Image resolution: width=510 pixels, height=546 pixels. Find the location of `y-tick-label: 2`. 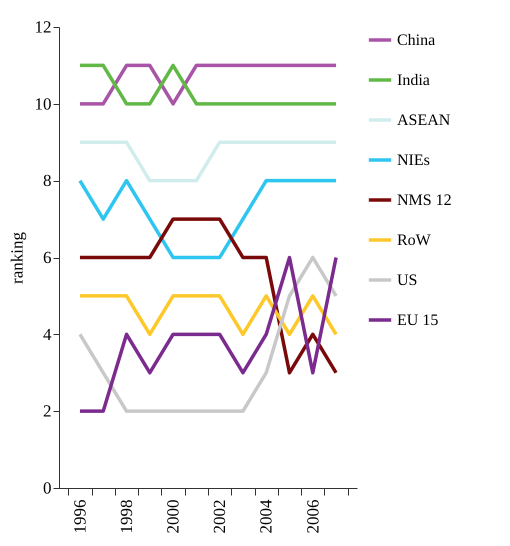

y-tick-label: 2 is located at coordinates (47, 411).